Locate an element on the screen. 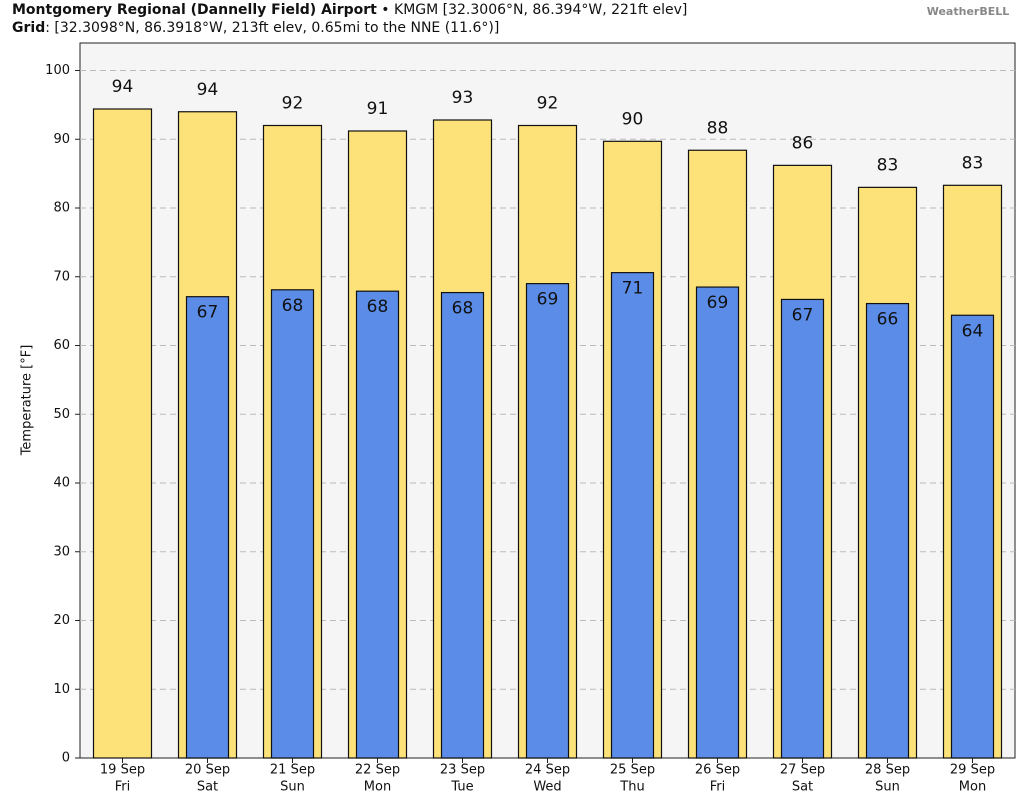  y-tick-label: 10 is located at coordinates (61, 689).